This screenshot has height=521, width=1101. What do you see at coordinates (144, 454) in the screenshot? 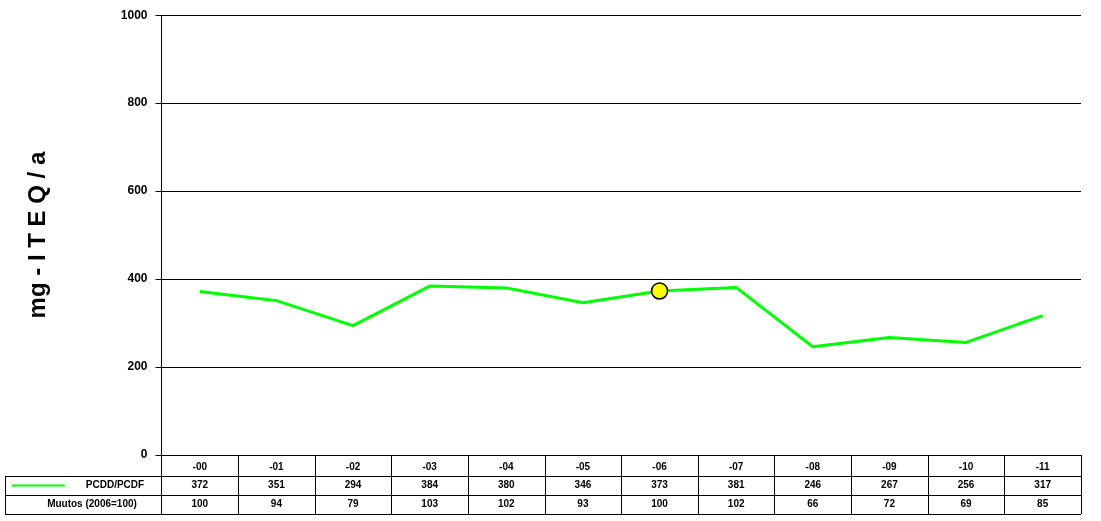
I see `y-tick-label: 0` at bounding box center [144, 454].